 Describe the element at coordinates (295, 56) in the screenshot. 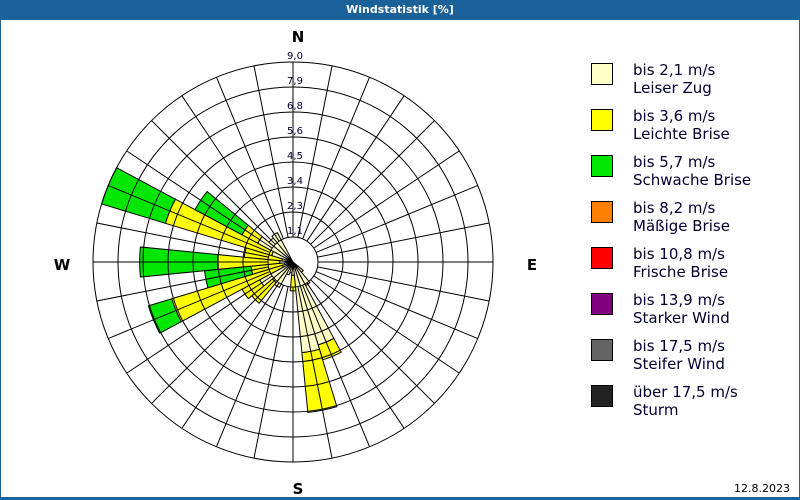

I see `ring-label: 9,0` at that location.